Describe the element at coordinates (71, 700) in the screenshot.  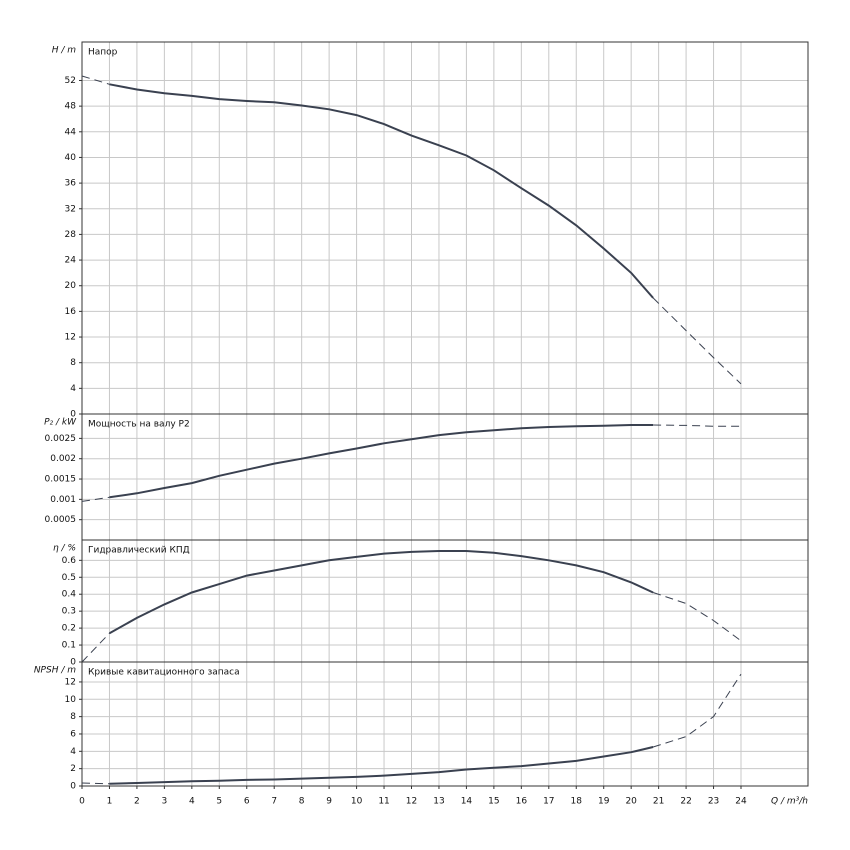
I see `y-tick-label: 10` at that location.